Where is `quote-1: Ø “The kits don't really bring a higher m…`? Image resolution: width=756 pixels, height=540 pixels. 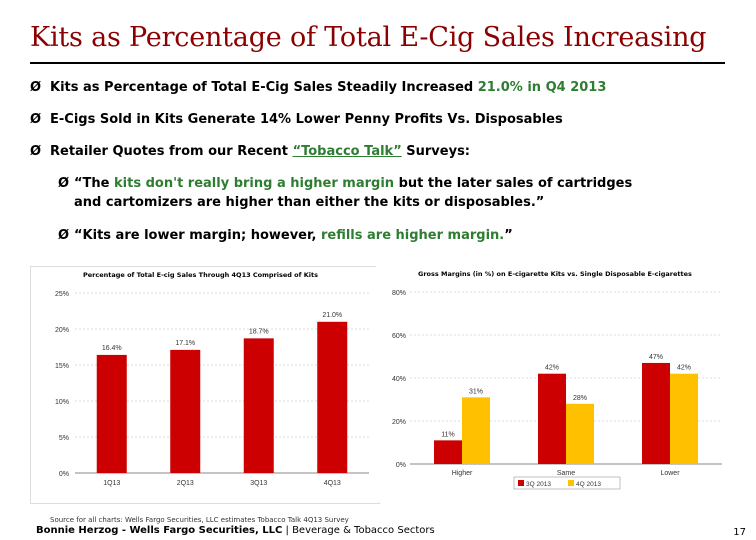 quote-1: Ø “The kits don't really bring a higher m… is located at coordinates (345, 183).